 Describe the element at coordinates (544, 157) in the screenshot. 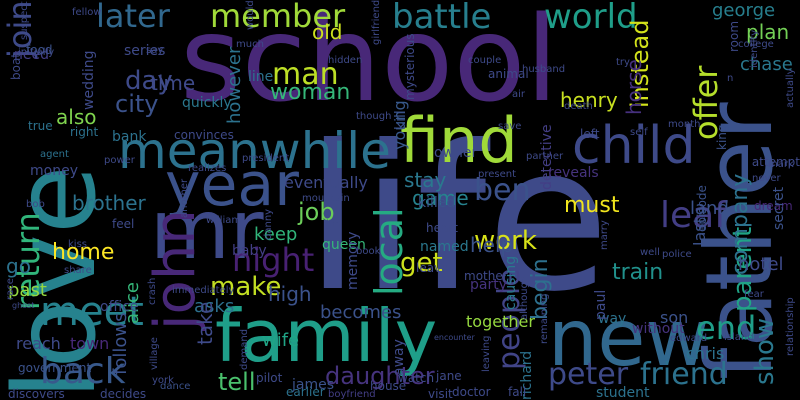

I see `cloud-word: partner` at that location.